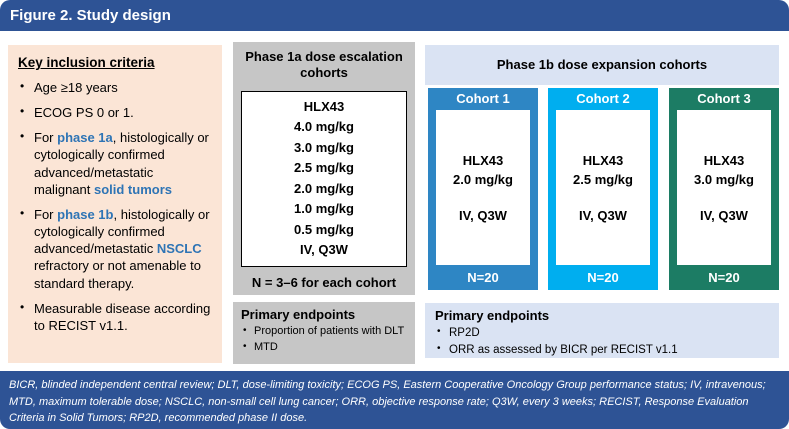 The image size is (789, 429). I want to click on cohort-card-1: Cohort 1 HLX43 2.0 mg/kg IV, Q3W N=20, so click(483, 189).